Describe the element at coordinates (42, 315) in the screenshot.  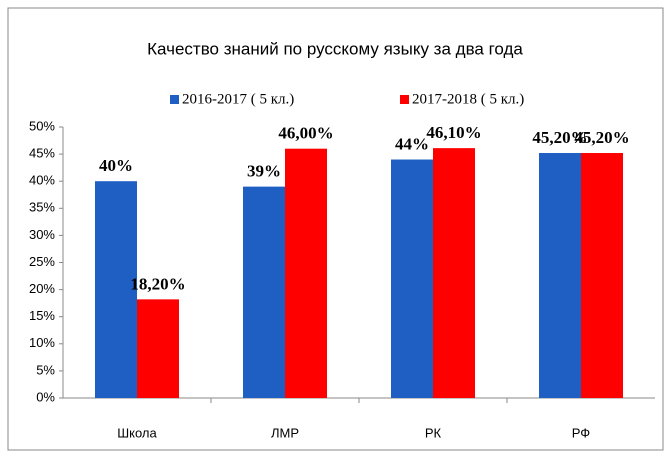
I see `y-tick-label: 15%` at that location.